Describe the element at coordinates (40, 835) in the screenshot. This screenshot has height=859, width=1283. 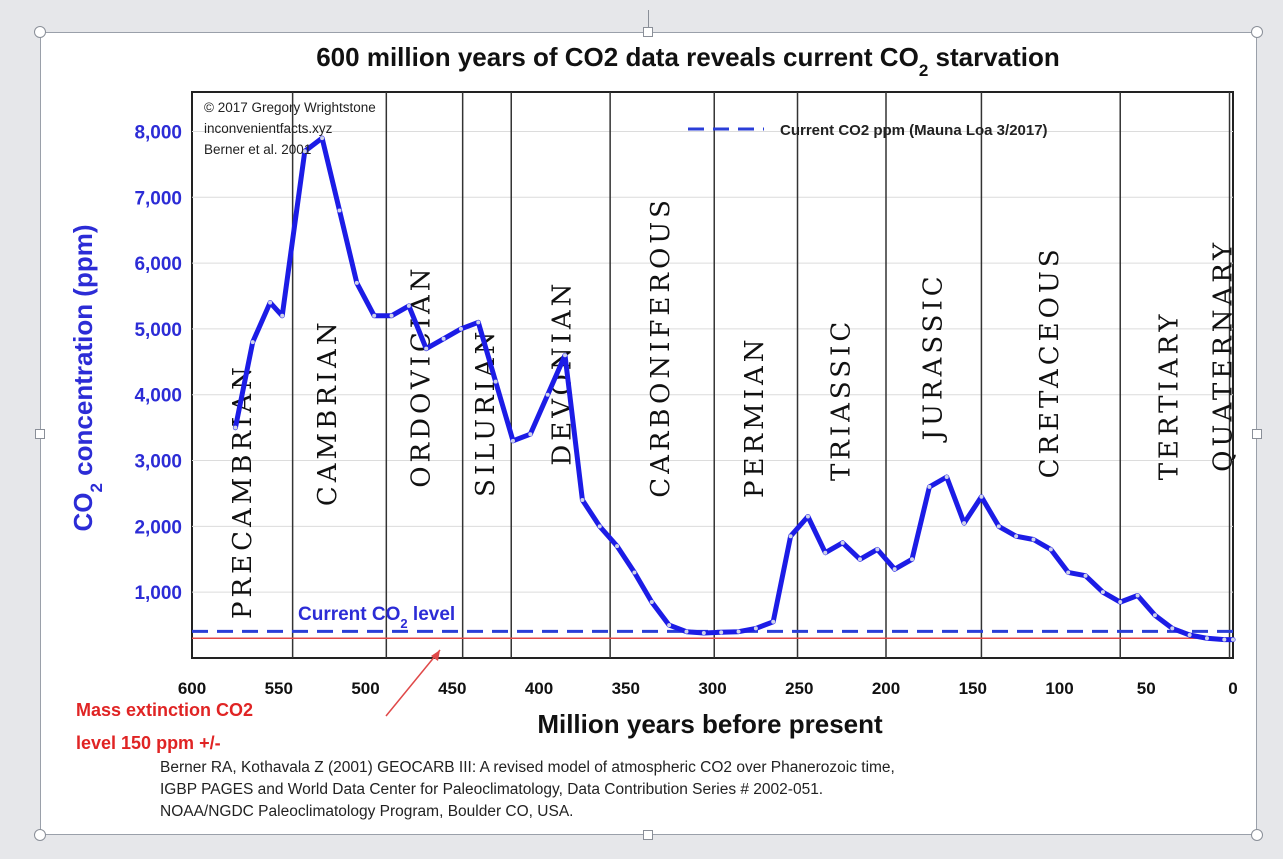
I see `resize-handle-bottom-left` at that location.